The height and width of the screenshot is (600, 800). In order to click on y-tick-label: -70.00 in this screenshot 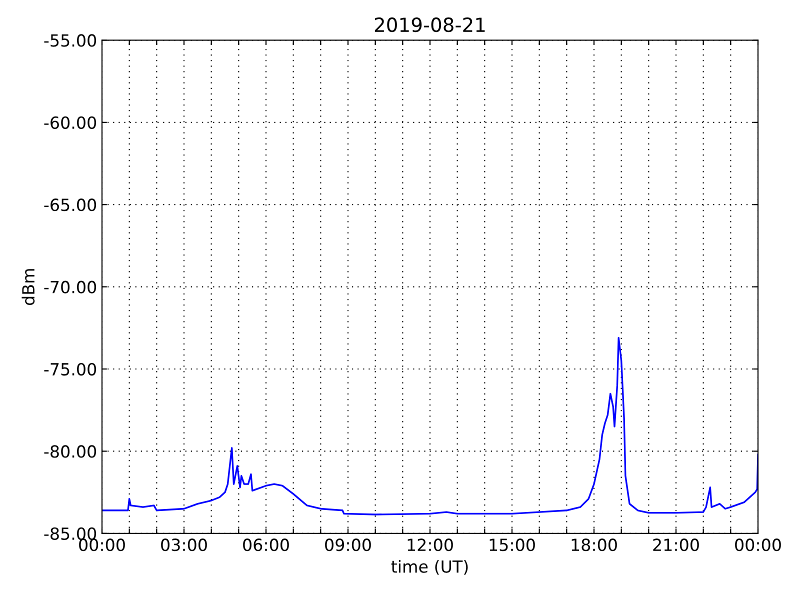, I will do `click(70, 287)`.